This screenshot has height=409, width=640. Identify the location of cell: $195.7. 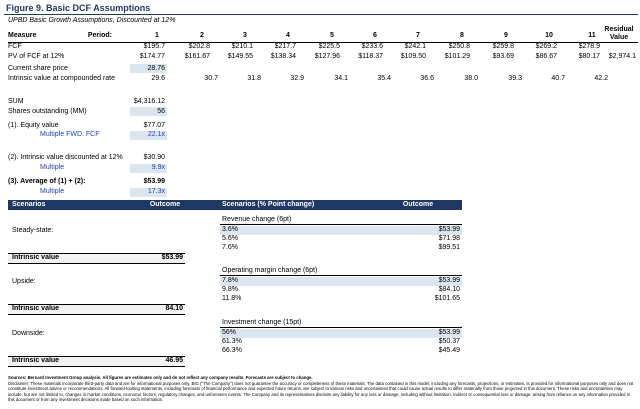
(154, 46).